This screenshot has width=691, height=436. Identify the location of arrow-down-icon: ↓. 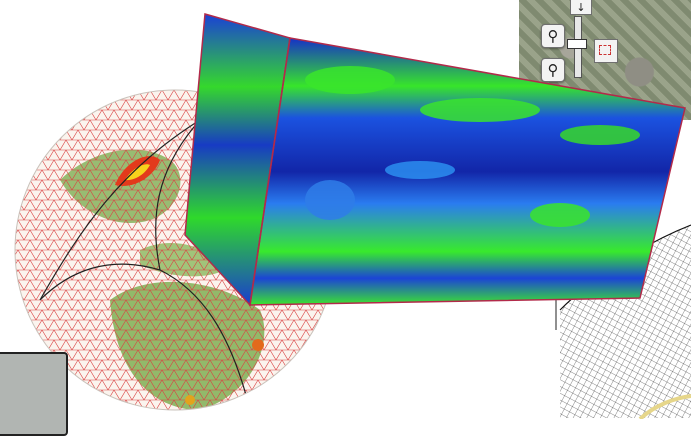
(581, 7).